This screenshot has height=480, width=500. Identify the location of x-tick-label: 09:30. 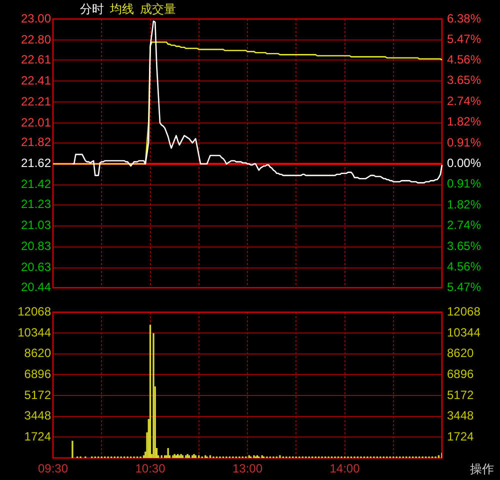
(53, 469).